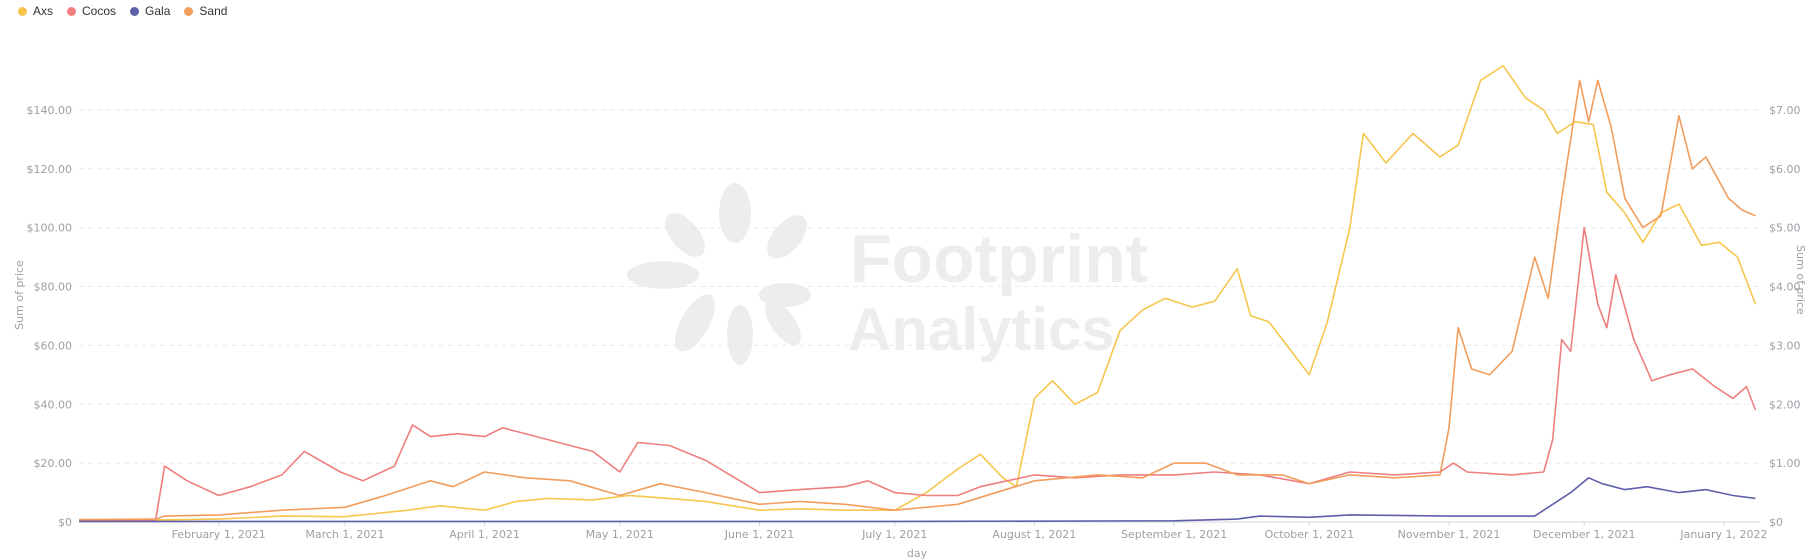 Image resolution: width=1813 pixels, height=559 pixels. I want to click on chart-legend: Axs Cocos Gala Sand, so click(122, 11).